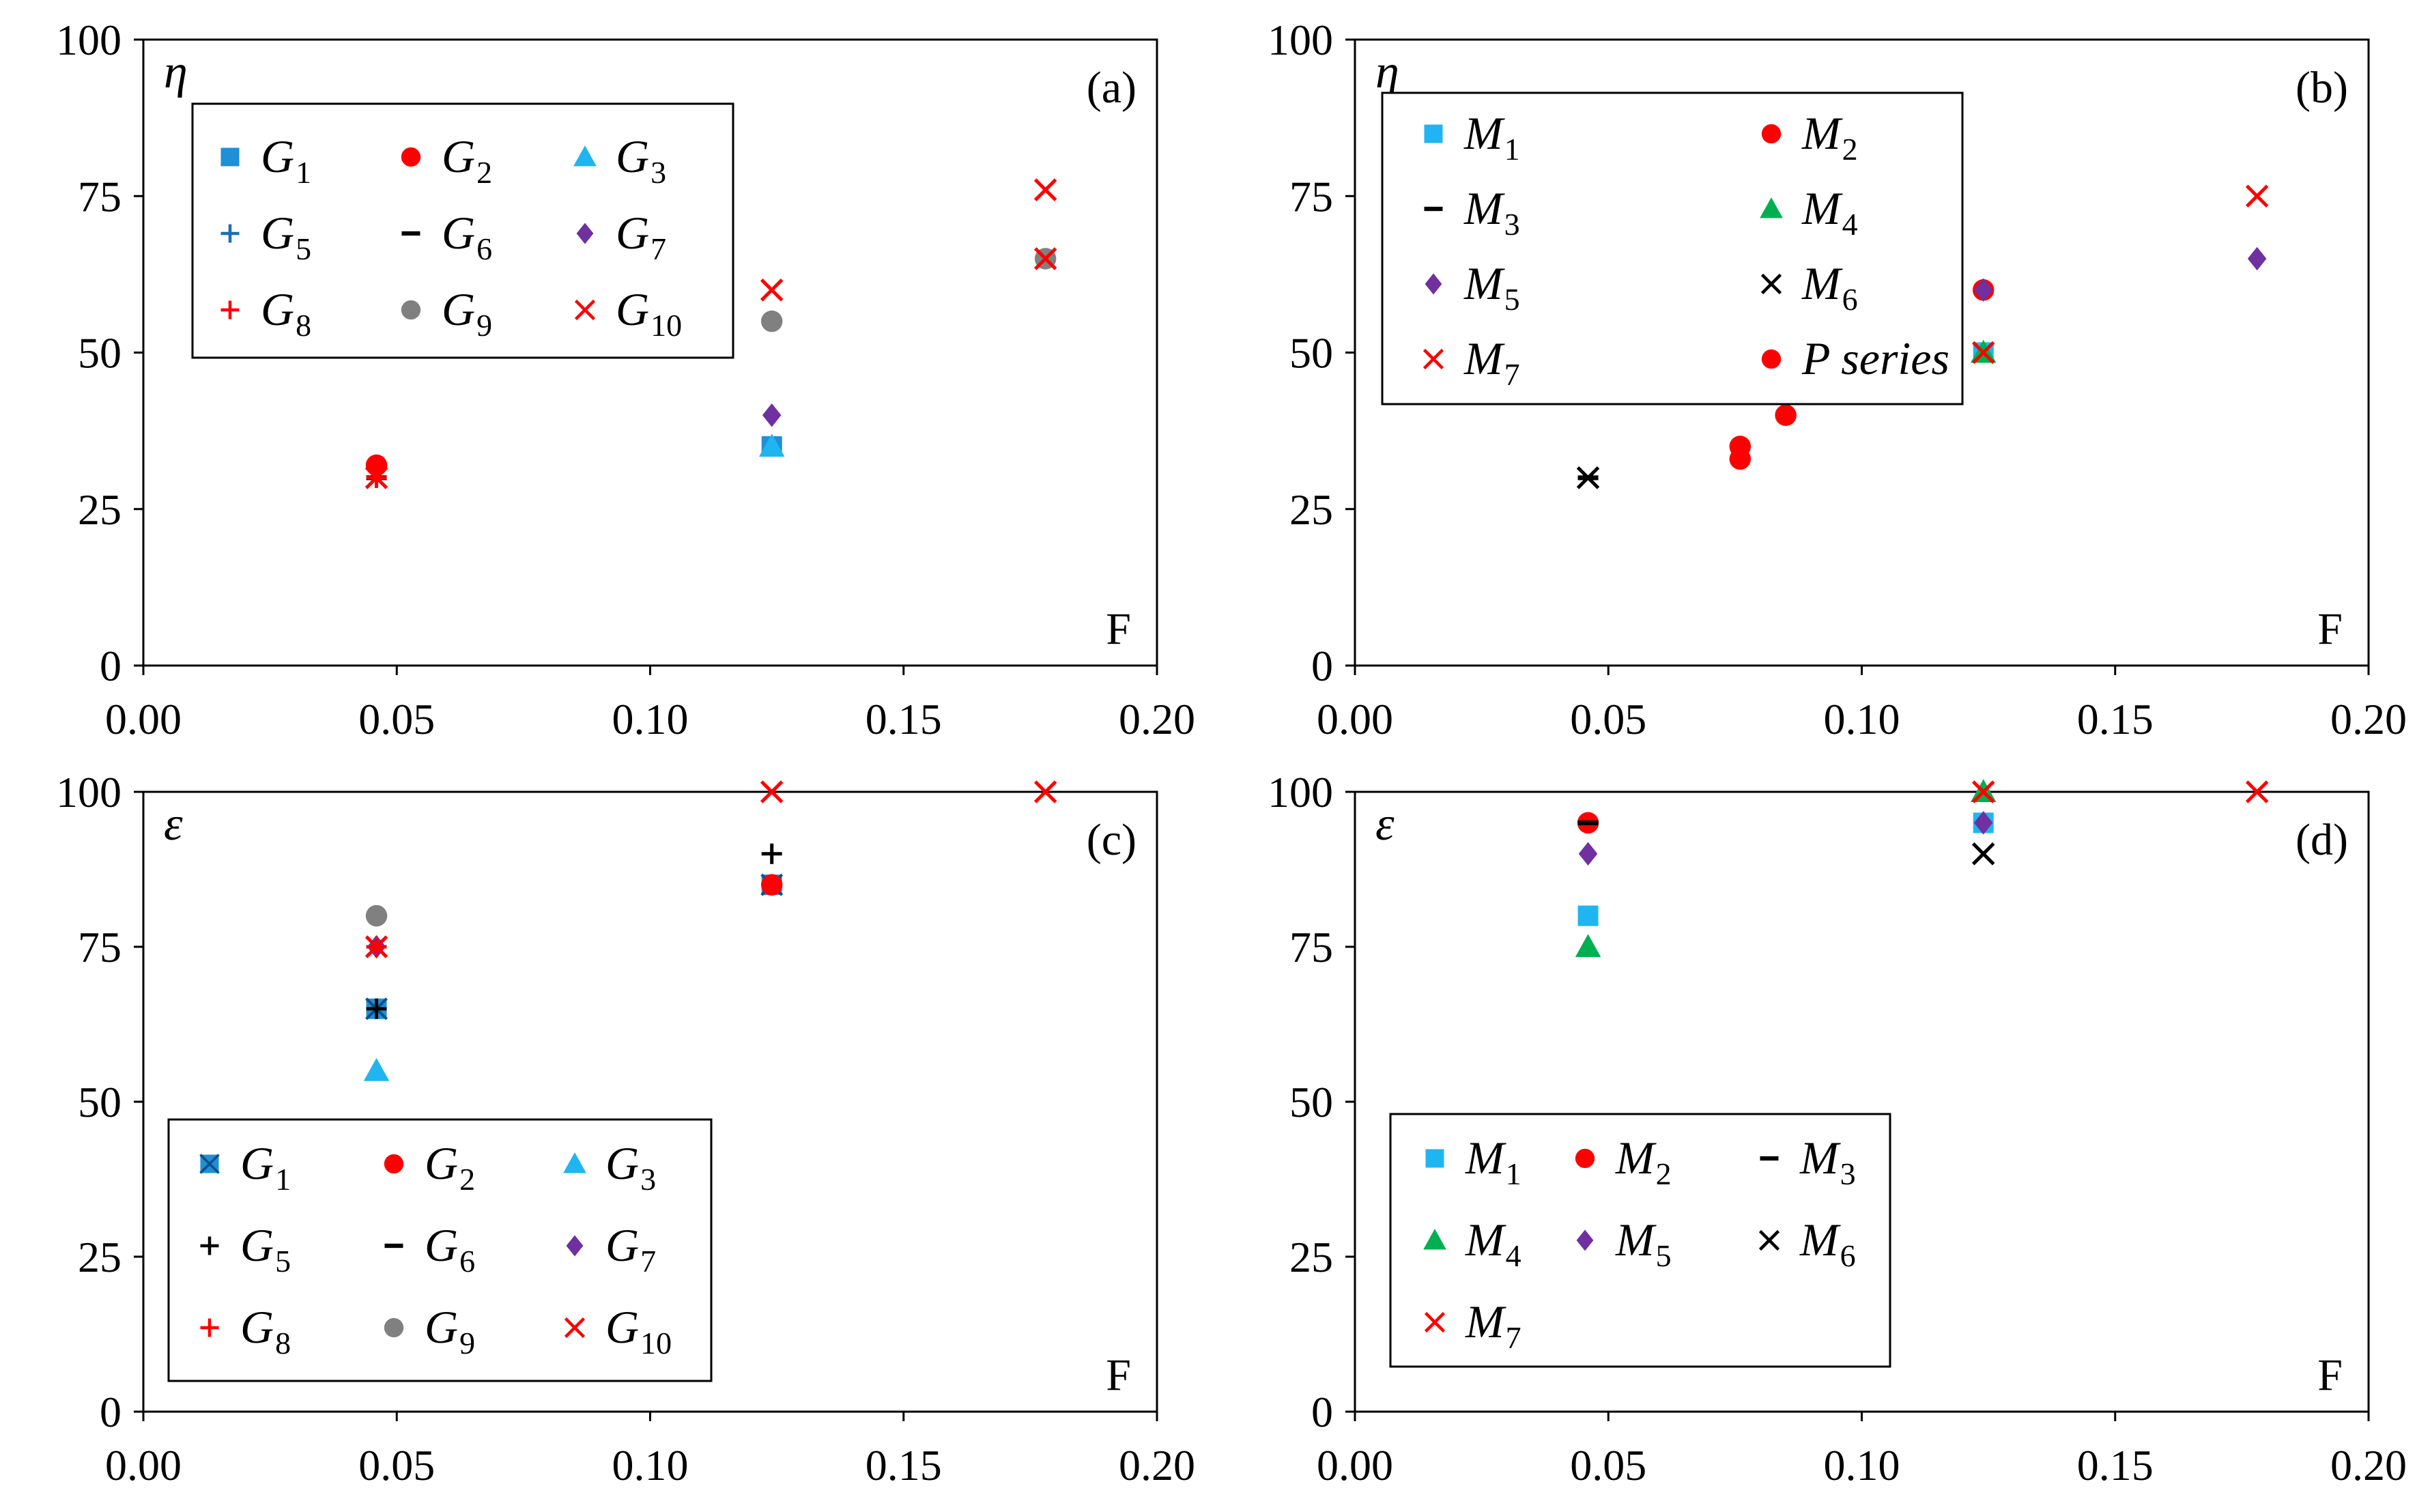  I want to click on series-g1, so click(574, 947).